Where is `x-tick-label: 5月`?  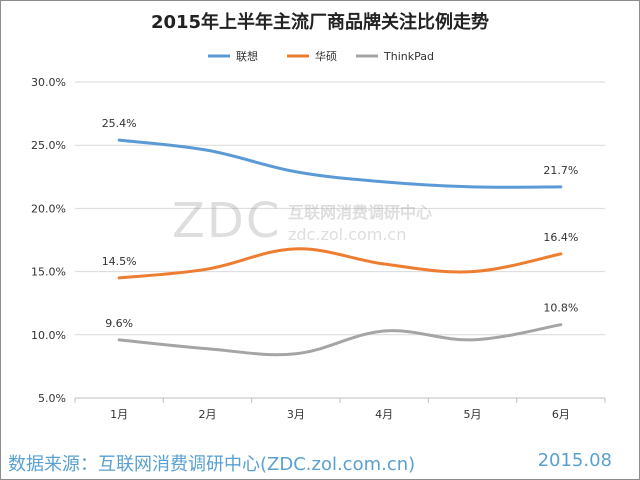 x-tick-label: 5月 is located at coordinates (473, 414).